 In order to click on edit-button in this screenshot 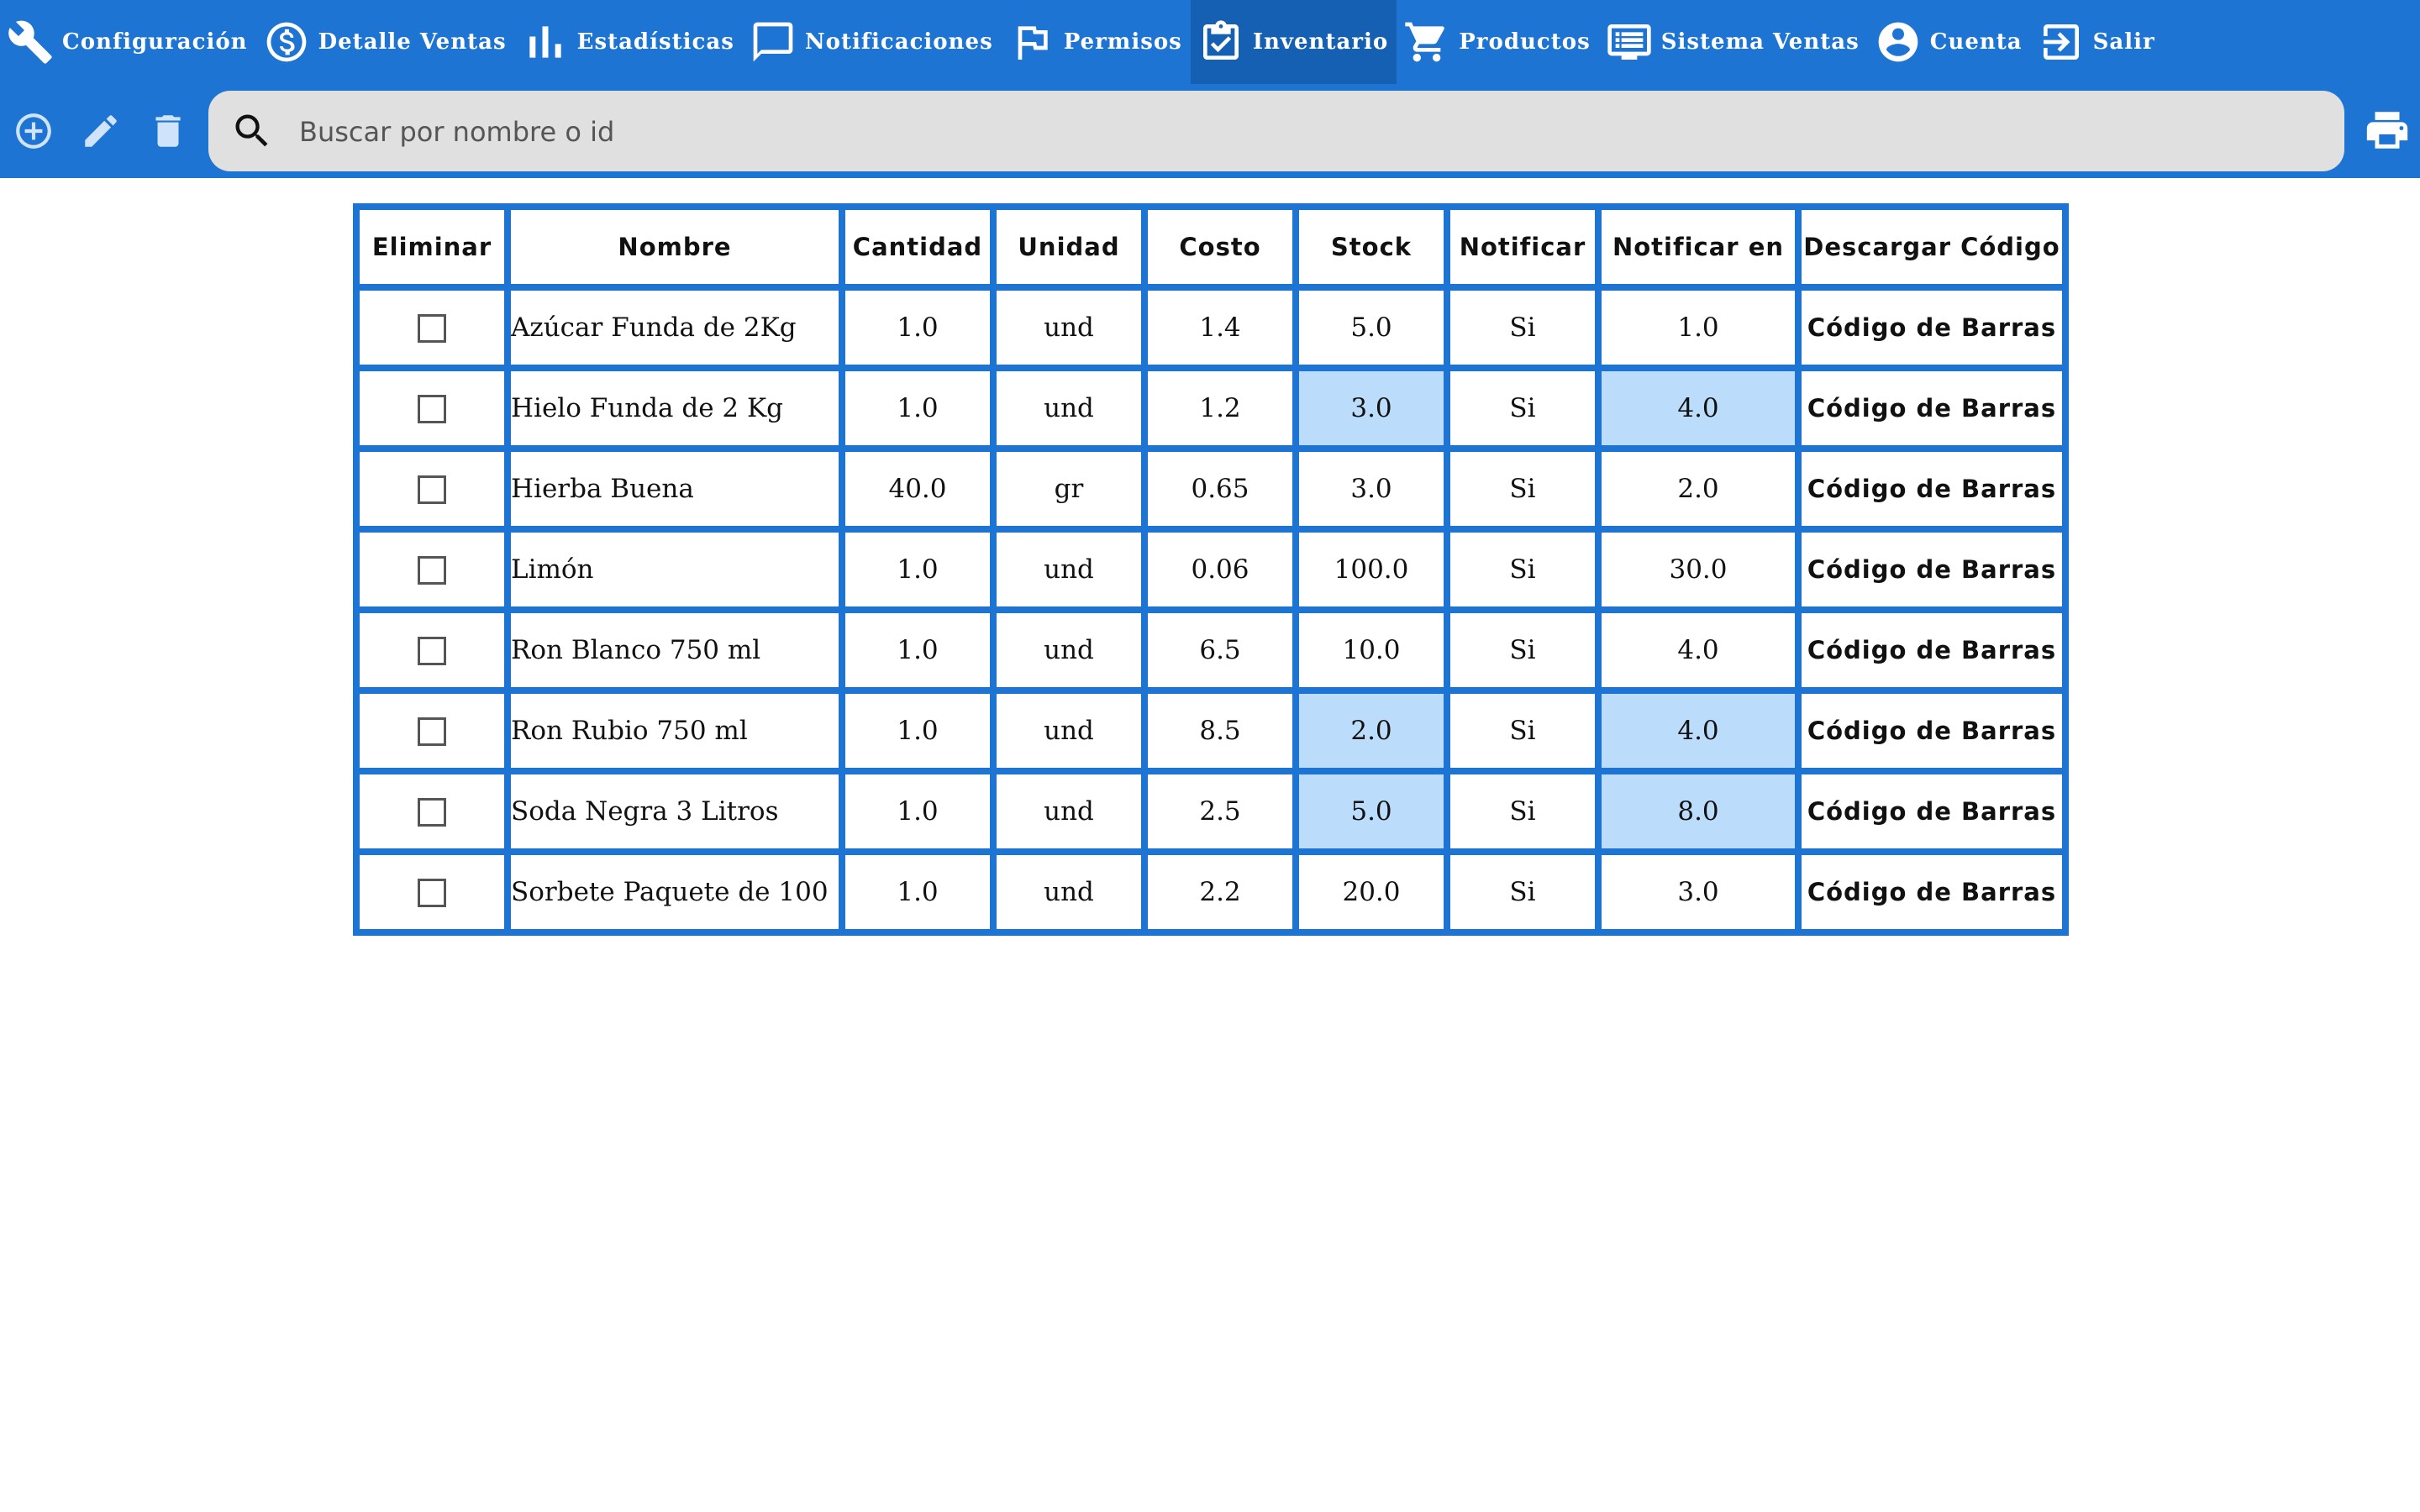, I will do `click(100, 131)`.